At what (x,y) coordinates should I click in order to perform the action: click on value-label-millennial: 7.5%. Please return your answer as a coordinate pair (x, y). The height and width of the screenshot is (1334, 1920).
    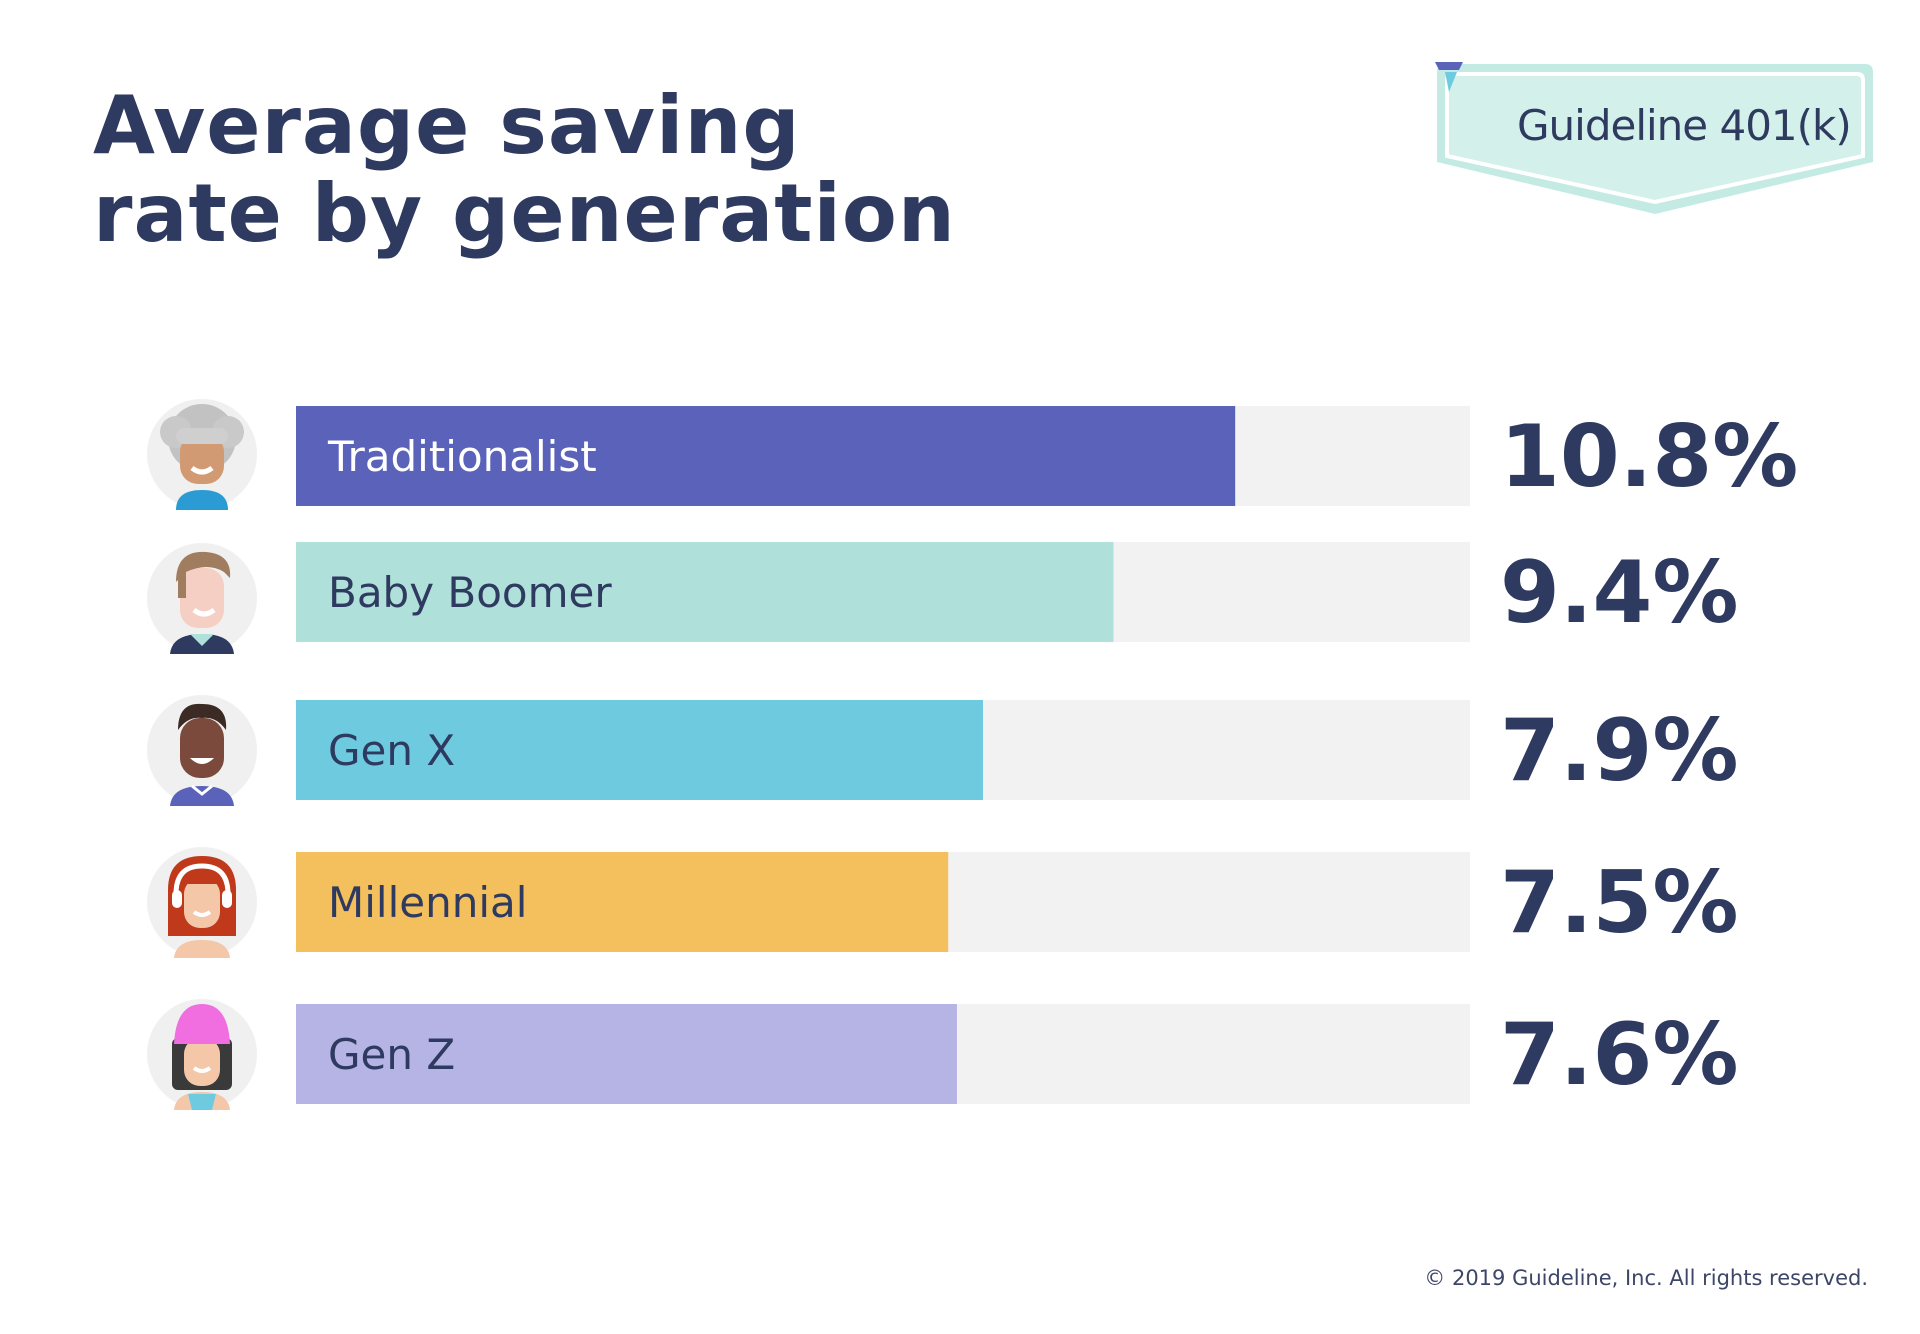
    Looking at the image, I should click on (1619, 903).